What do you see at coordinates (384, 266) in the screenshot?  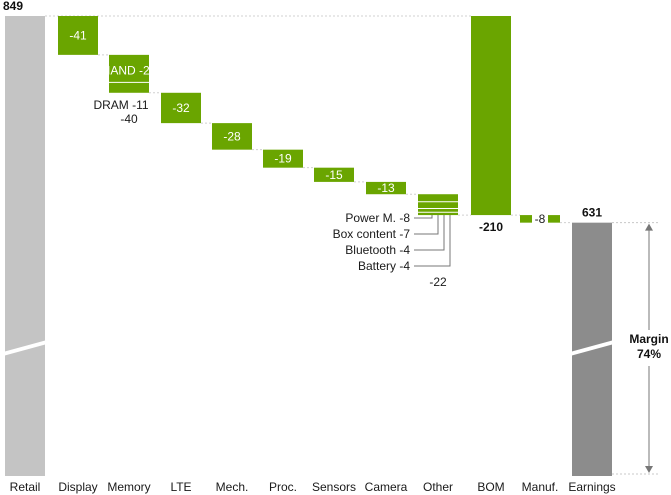 I see `label-battery: Battery -4` at bounding box center [384, 266].